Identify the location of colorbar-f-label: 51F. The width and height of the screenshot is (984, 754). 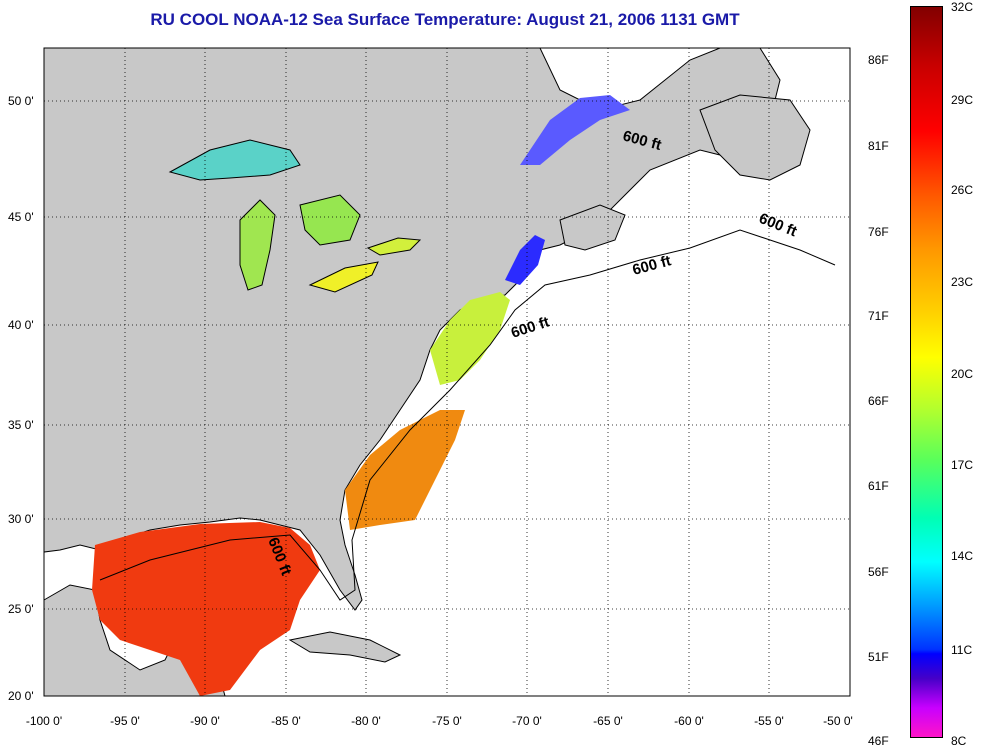
(878, 657).